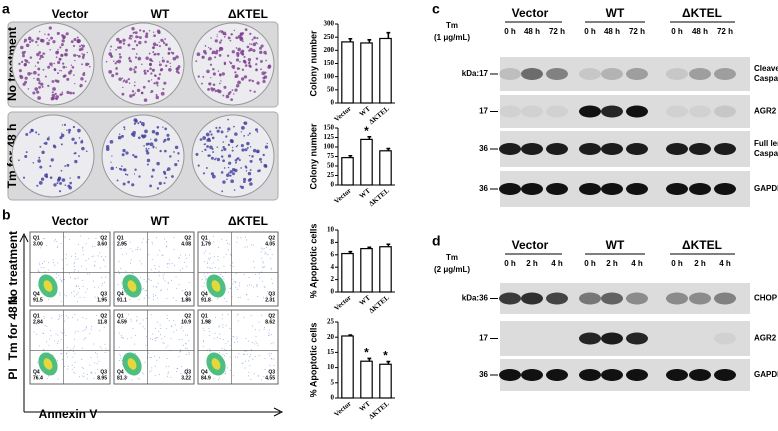  I want to click on bar, so click(385, 168).